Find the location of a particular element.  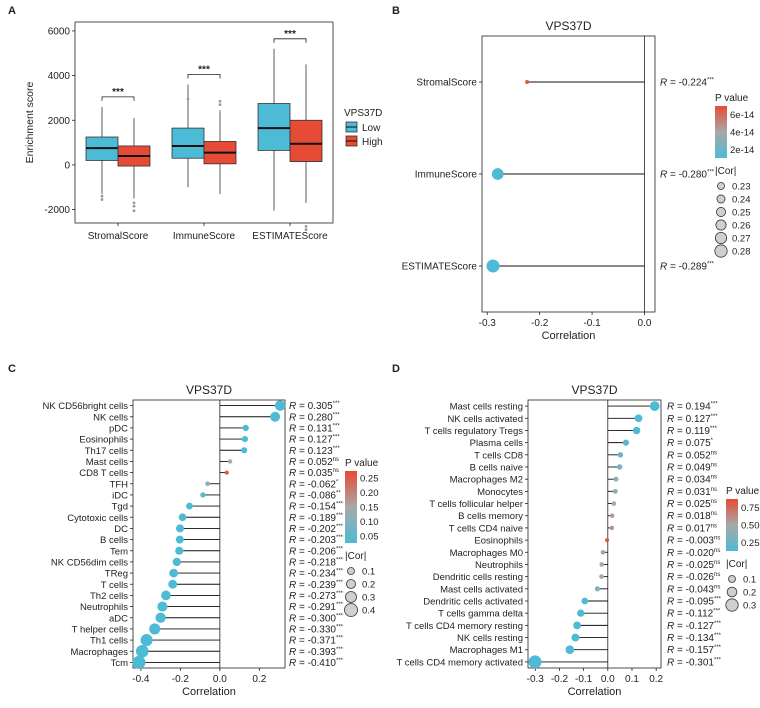

correlation-label: R = 0.127*** is located at coordinates (692, 419).